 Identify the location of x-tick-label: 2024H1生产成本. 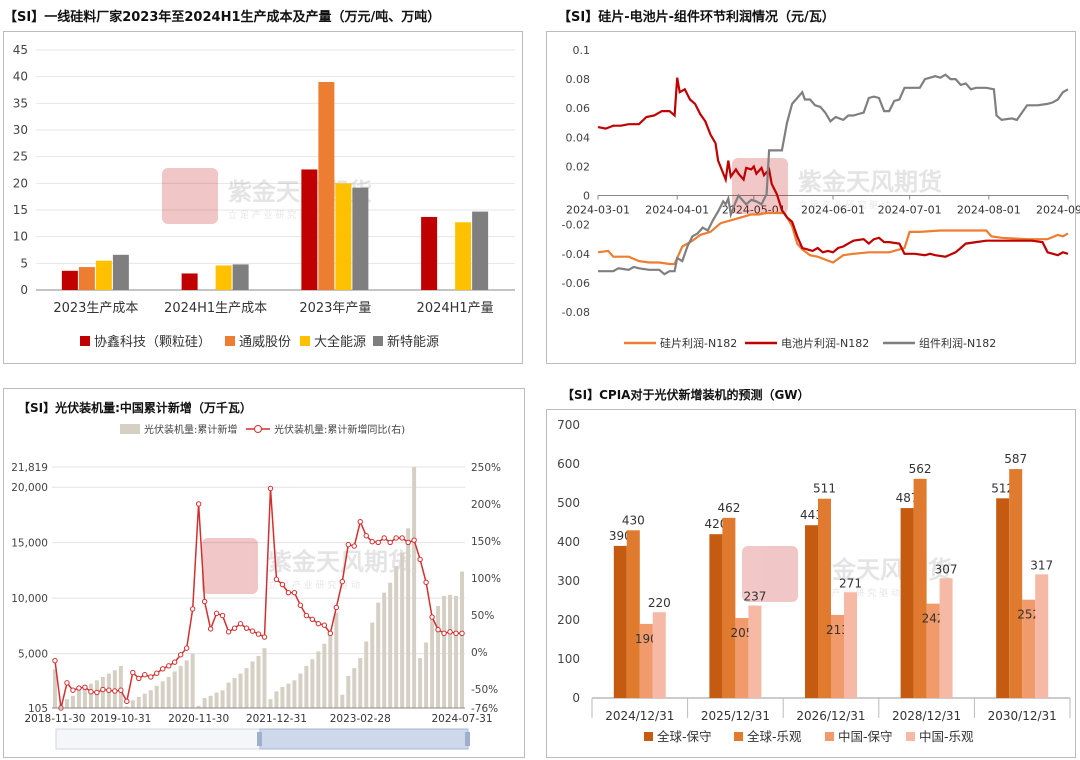
(215, 308).